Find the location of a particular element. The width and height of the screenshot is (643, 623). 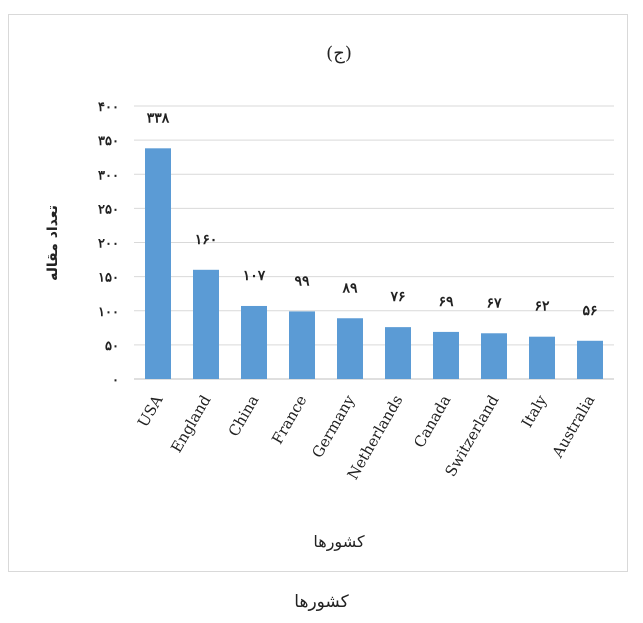

data-label: ۵۶ is located at coordinates (589, 311).